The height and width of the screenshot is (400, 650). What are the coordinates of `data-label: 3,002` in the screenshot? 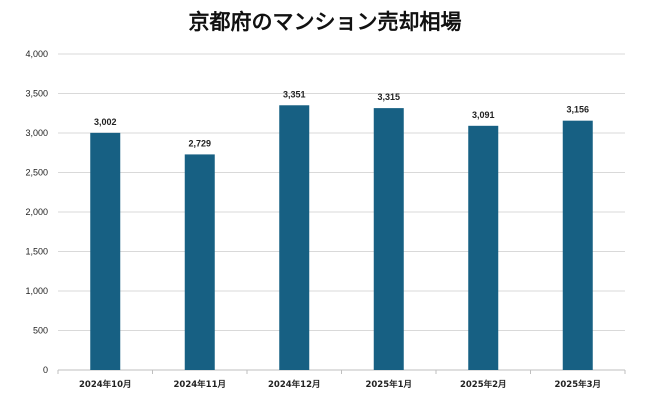 It's located at (105, 122).